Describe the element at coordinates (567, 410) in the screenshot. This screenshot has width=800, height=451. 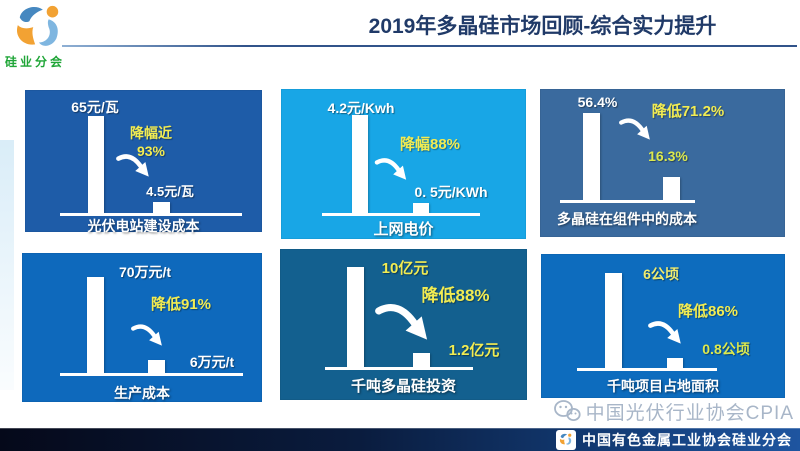
I see `wechat-icon` at that location.